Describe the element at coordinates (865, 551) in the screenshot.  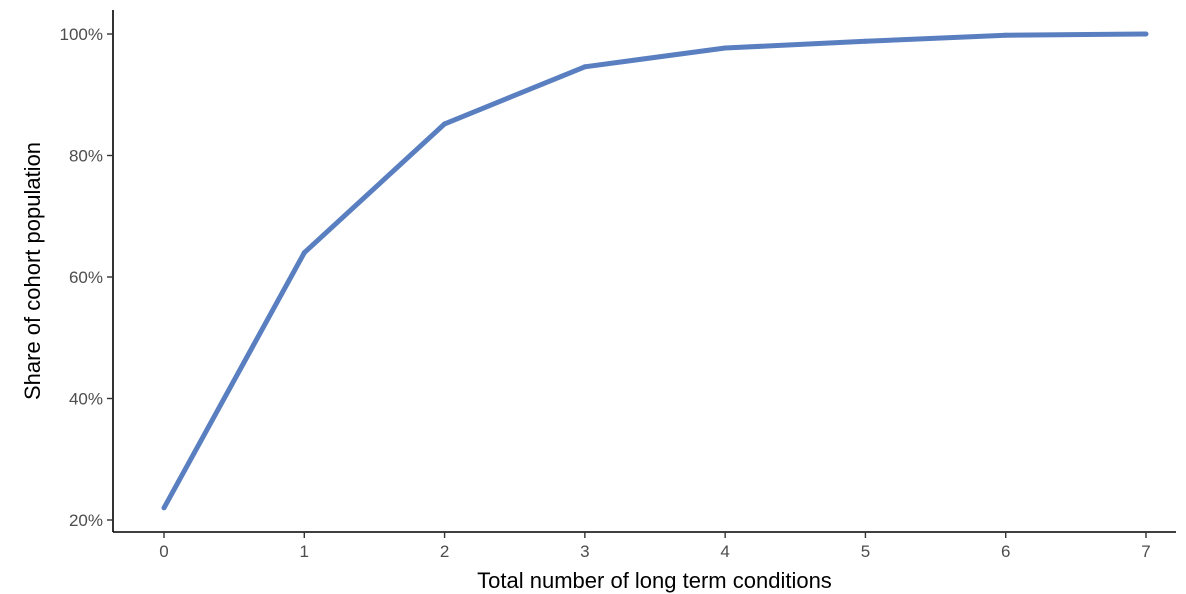
I see `x-tick-label: 5` at that location.